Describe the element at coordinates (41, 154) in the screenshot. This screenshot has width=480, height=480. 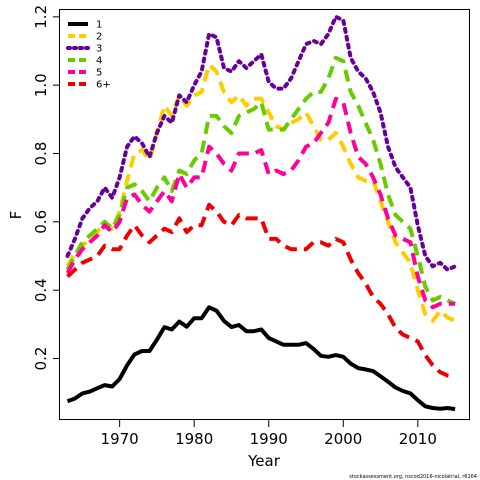
I see `y-tick-label: 0.8` at that location.